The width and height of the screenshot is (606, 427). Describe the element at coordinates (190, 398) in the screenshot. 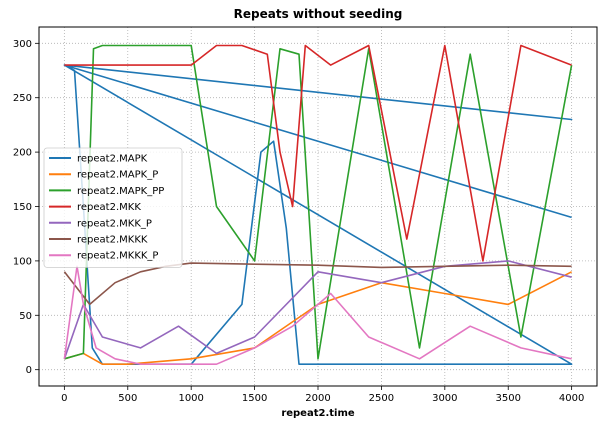

I see `x-tick-label: 1000` at that location.